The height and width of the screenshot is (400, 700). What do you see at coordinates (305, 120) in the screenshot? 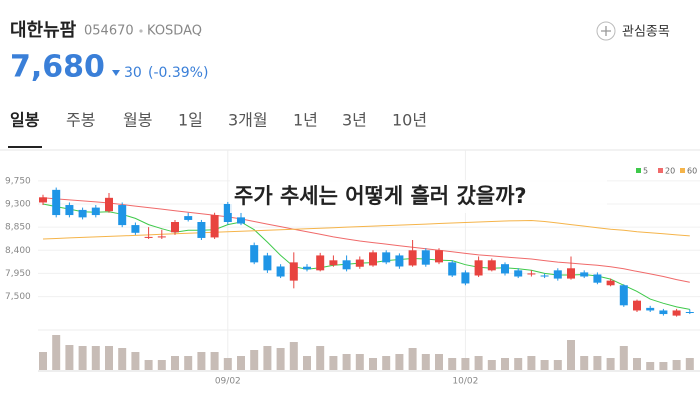
I see `tab: 1년` at bounding box center [305, 120].